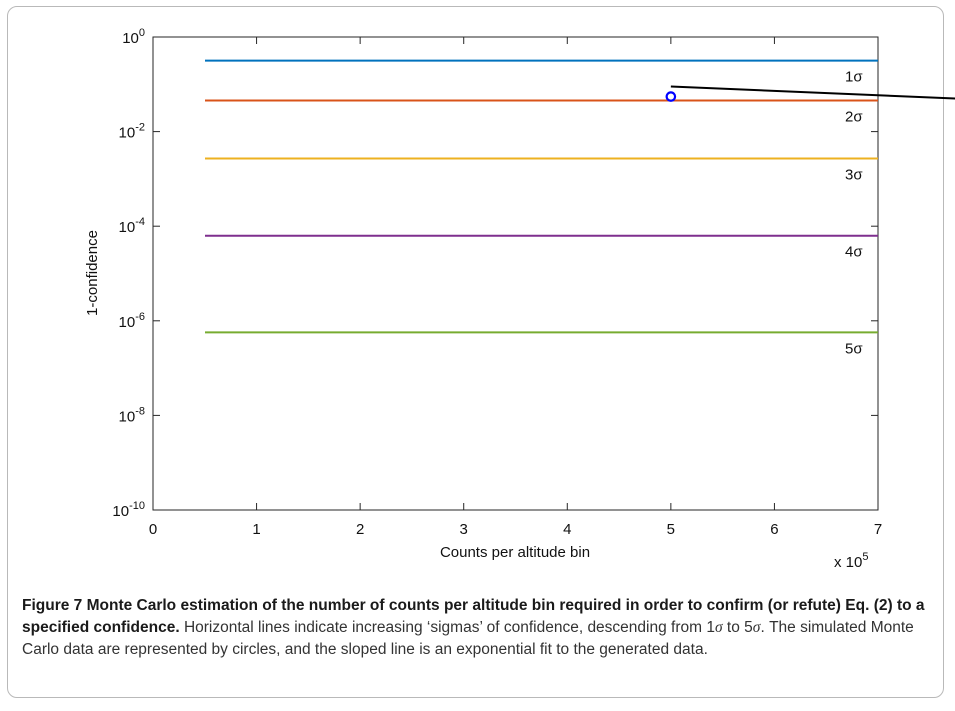 The width and height of the screenshot is (955, 711). What do you see at coordinates (719, 627) in the screenshot?
I see `caption-sigma-1: σ` at bounding box center [719, 627].